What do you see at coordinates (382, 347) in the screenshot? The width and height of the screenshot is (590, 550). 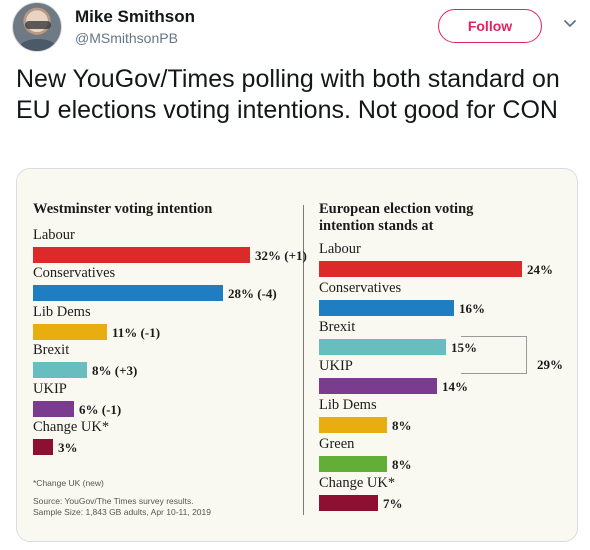 I see `european-bar-brexit` at bounding box center [382, 347].